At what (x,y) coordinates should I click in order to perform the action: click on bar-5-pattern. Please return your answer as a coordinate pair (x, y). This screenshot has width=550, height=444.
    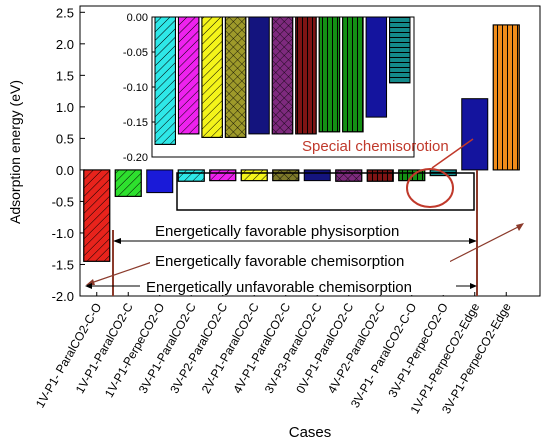
    Looking at the image, I should click on (223, 175).